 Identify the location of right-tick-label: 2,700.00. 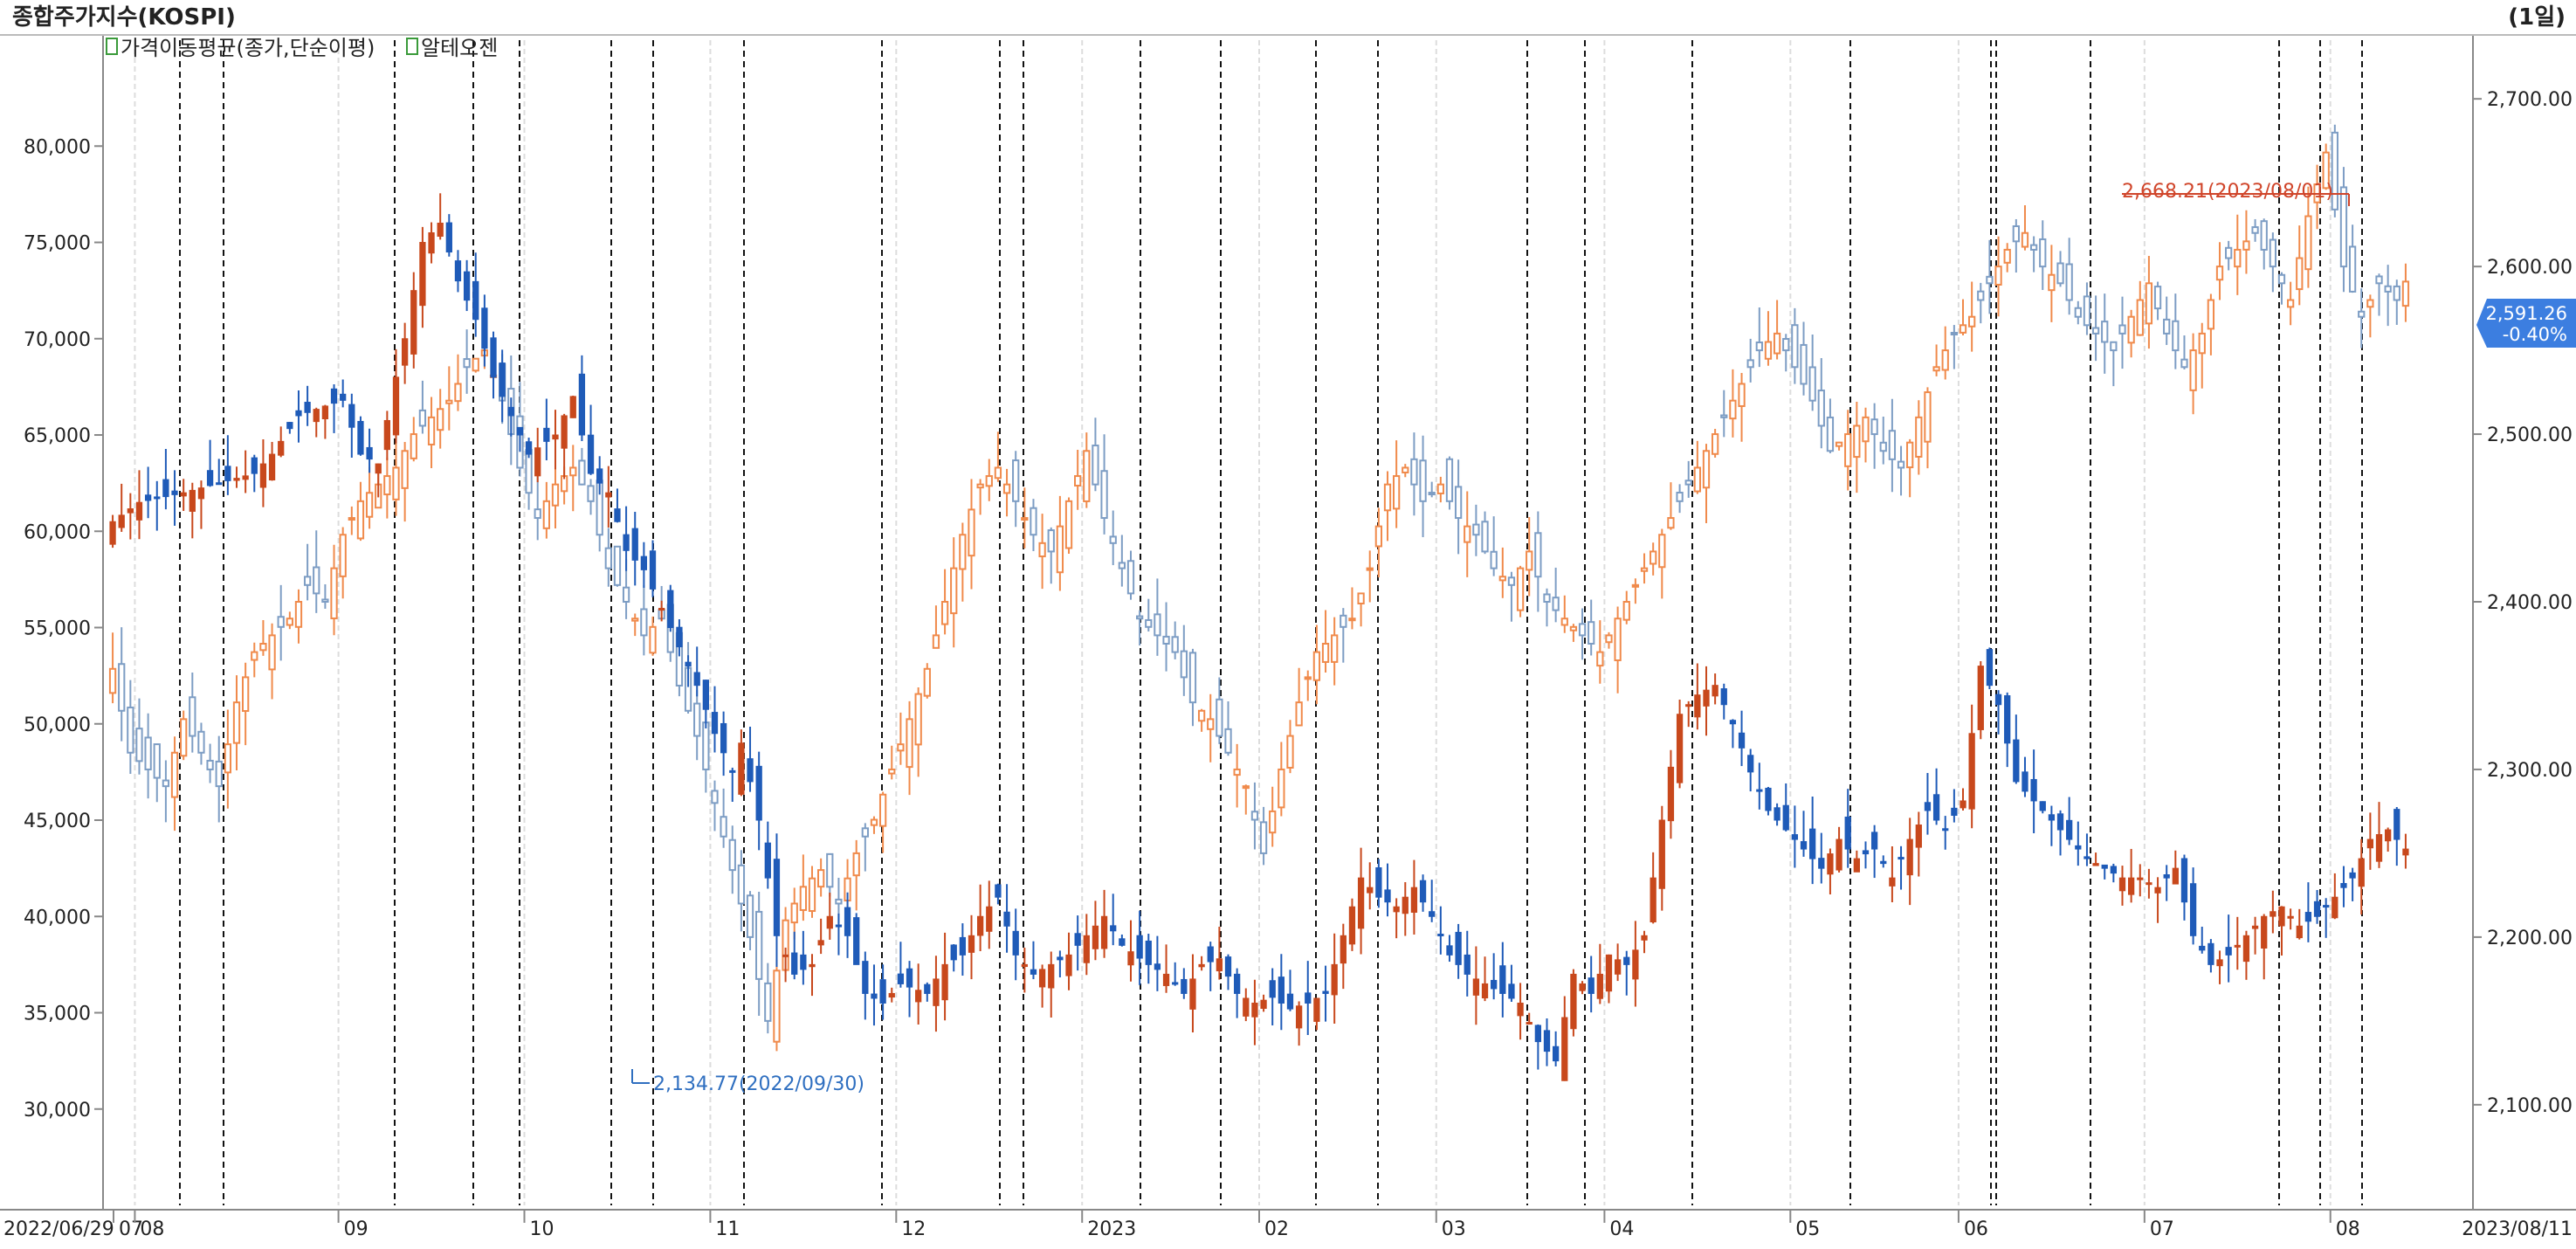
(2530, 100).